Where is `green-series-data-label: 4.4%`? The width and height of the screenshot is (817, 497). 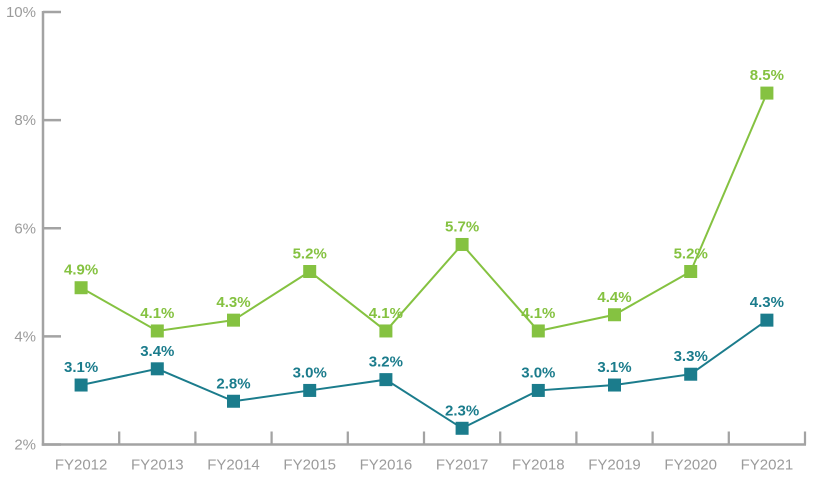 green-series-data-label: 4.4% is located at coordinates (614, 297).